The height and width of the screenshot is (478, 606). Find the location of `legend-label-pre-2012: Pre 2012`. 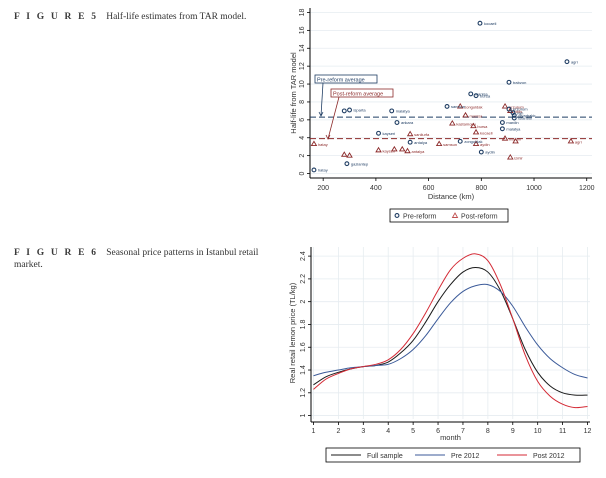

legend-label-pre-2012: Pre 2012 is located at coordinates (465, 456).